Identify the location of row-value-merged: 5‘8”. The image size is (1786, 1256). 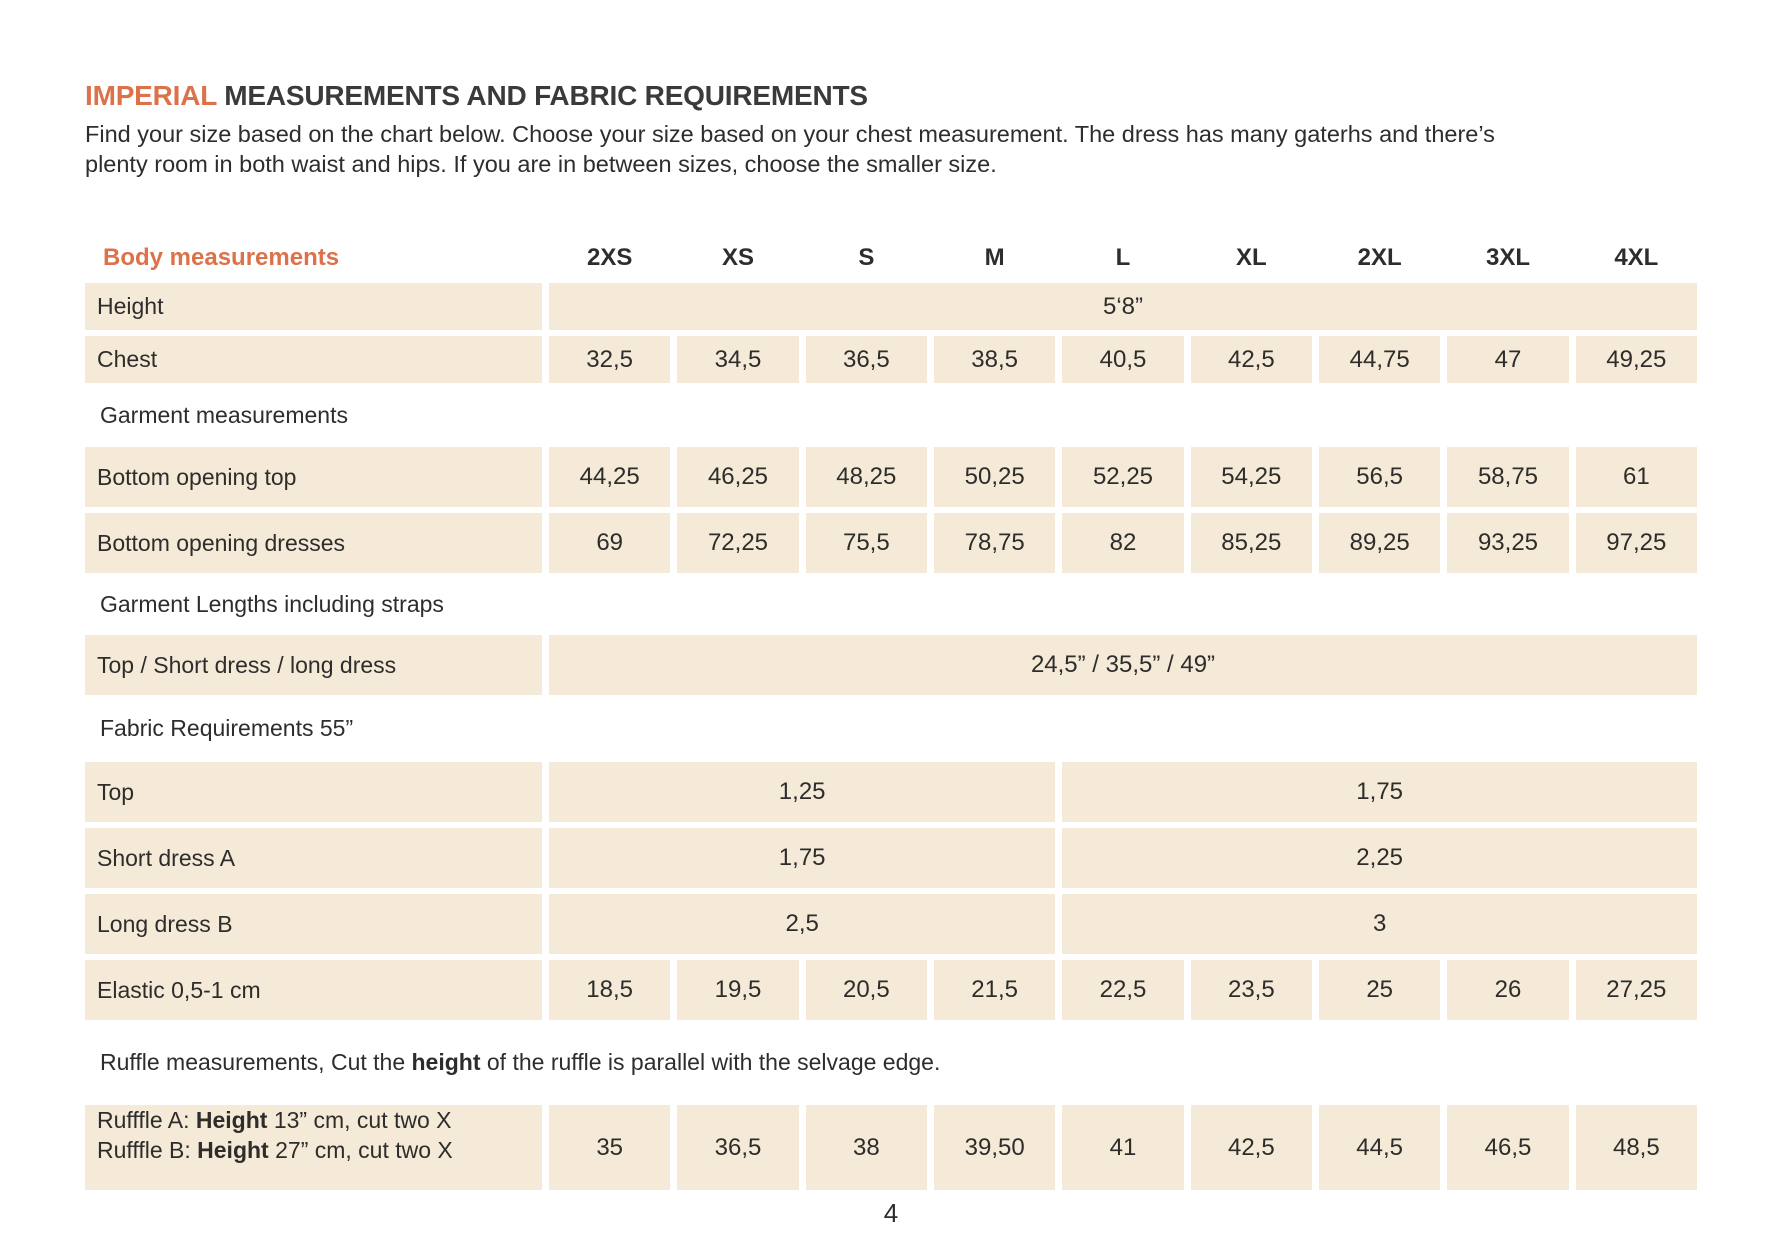
(1123, 306).